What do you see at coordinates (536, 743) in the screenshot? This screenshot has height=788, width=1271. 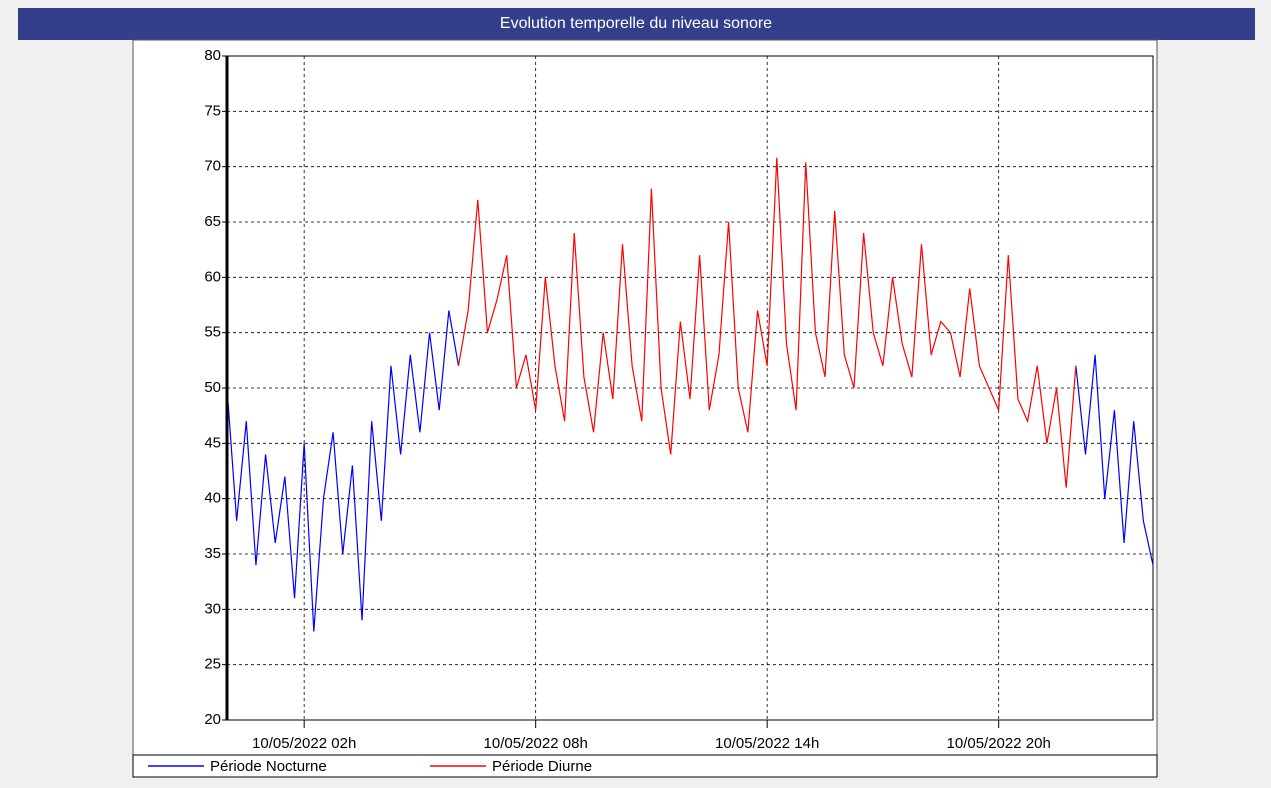 I see `x-tick-label: 10/05/2022 08h` at bounding box center [536, 743].